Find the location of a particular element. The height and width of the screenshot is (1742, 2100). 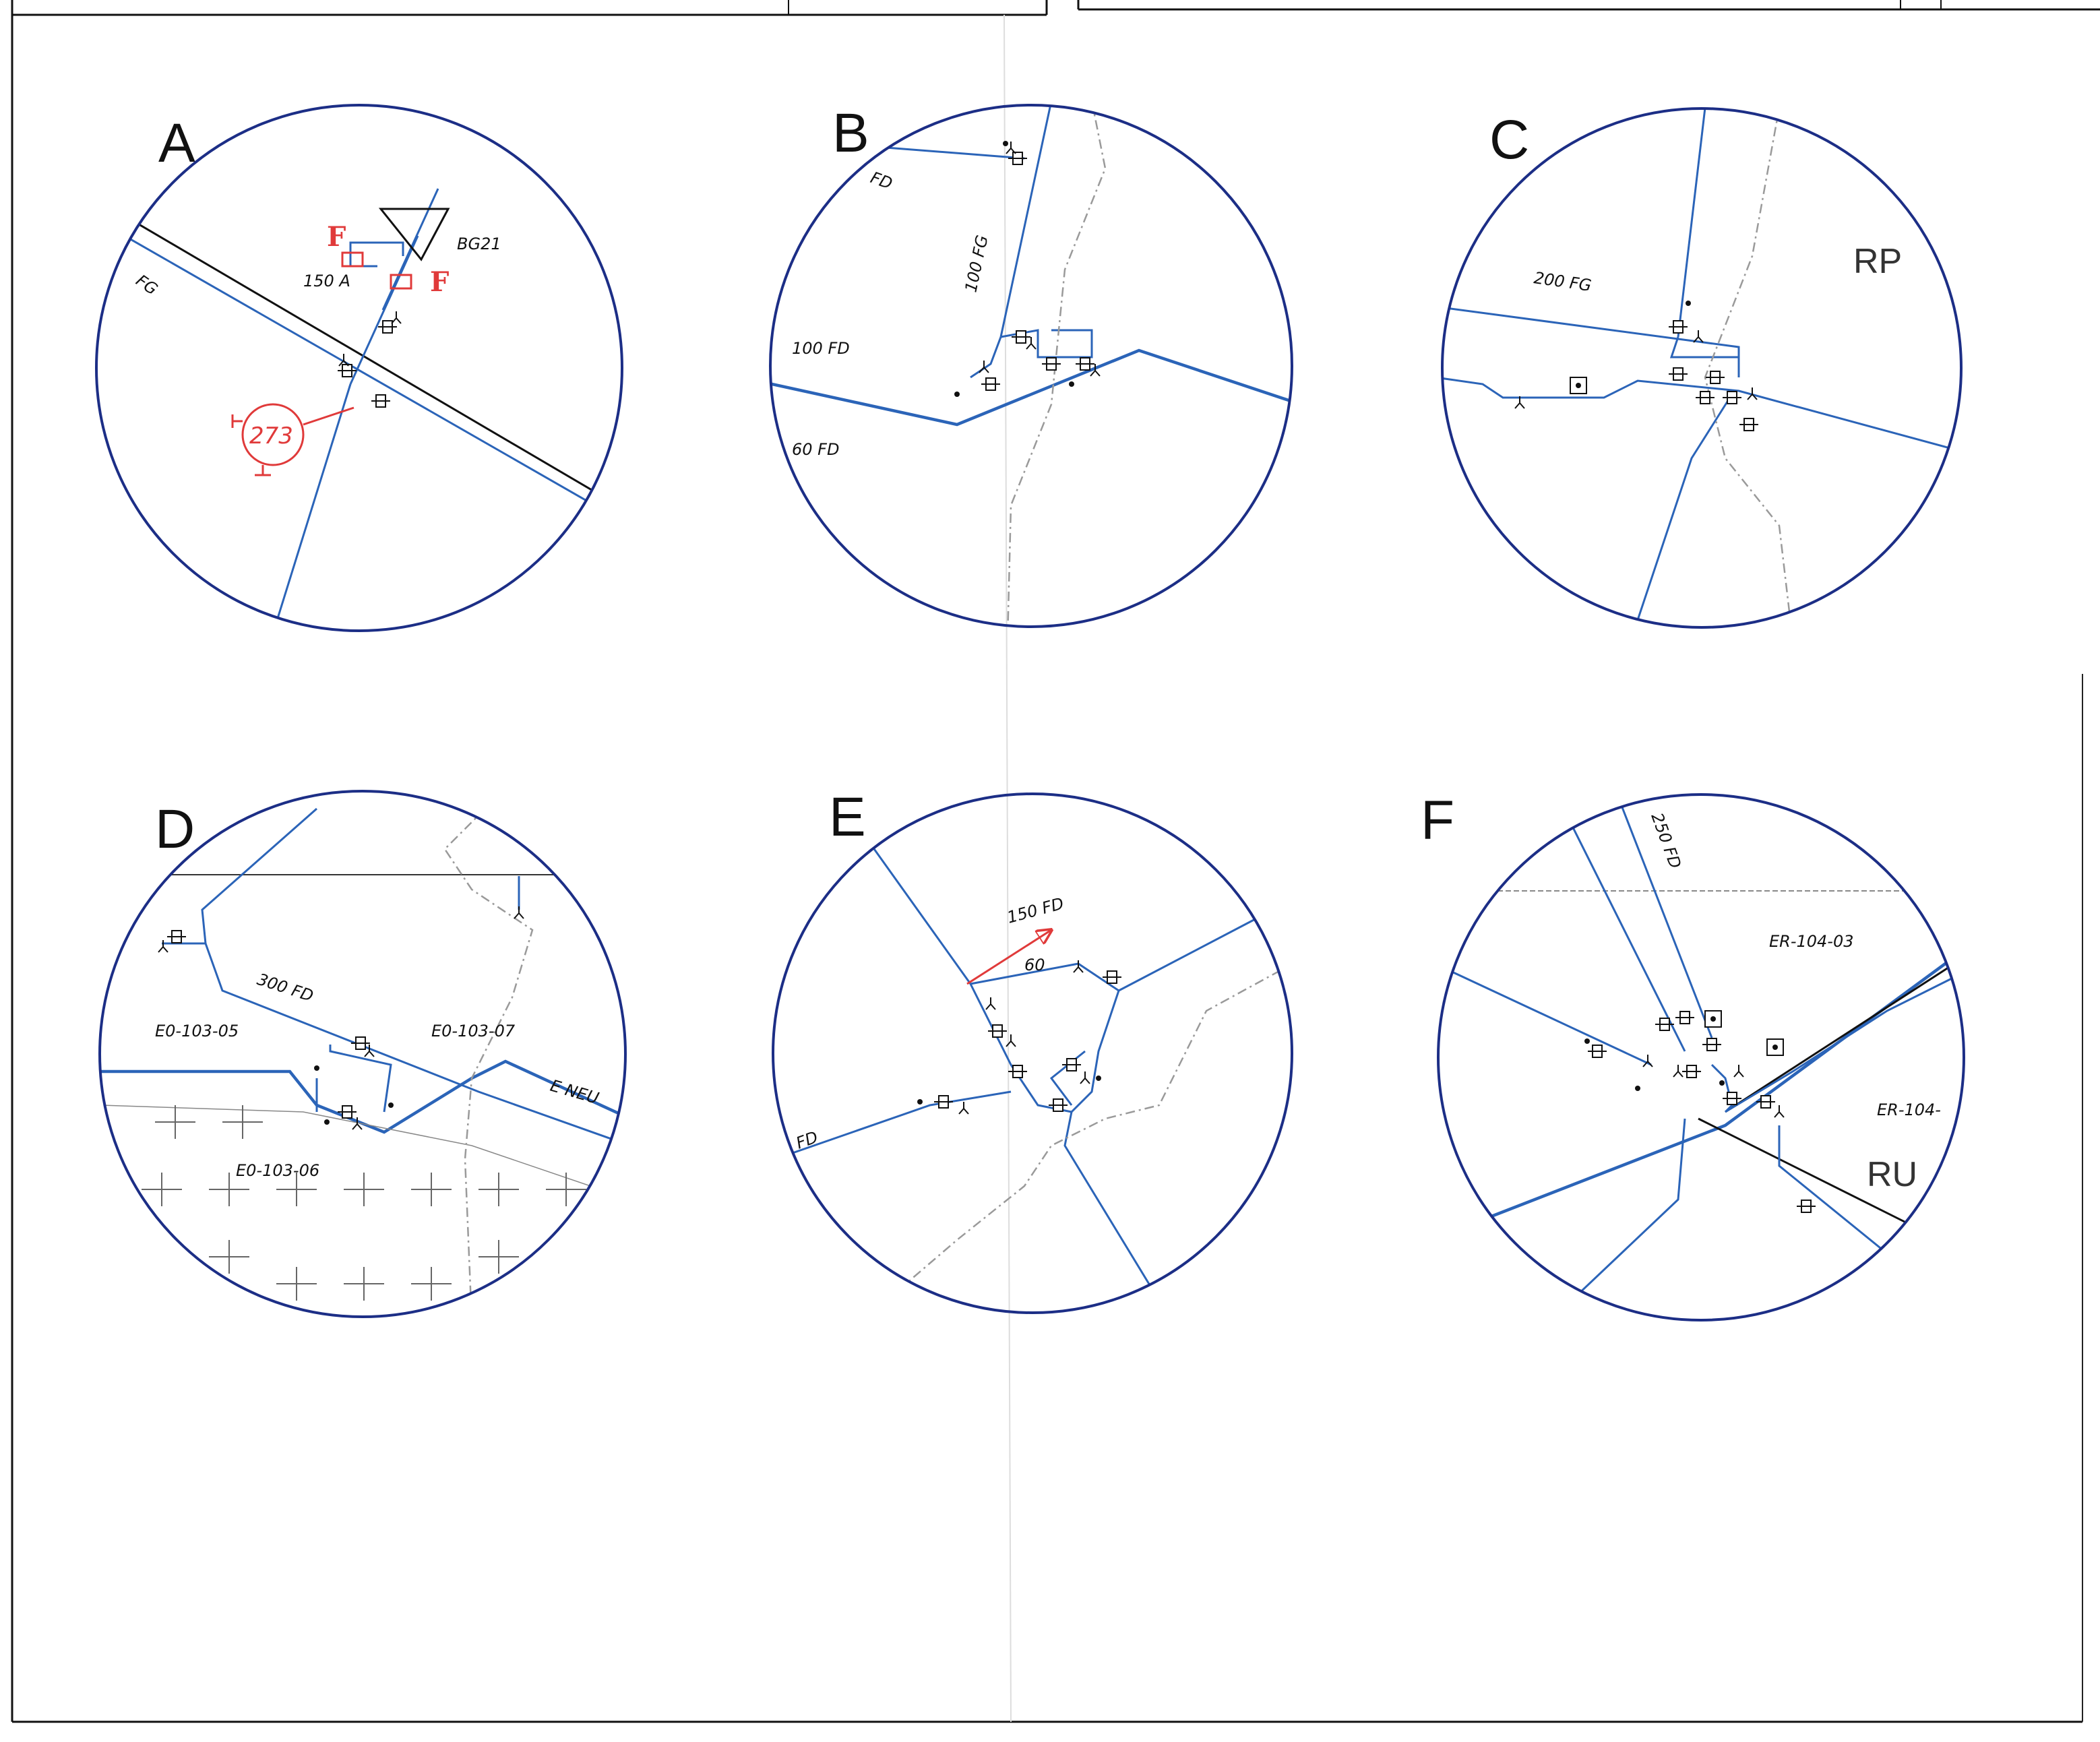

map-label: 100 FD is located at coordinates (821, 348).